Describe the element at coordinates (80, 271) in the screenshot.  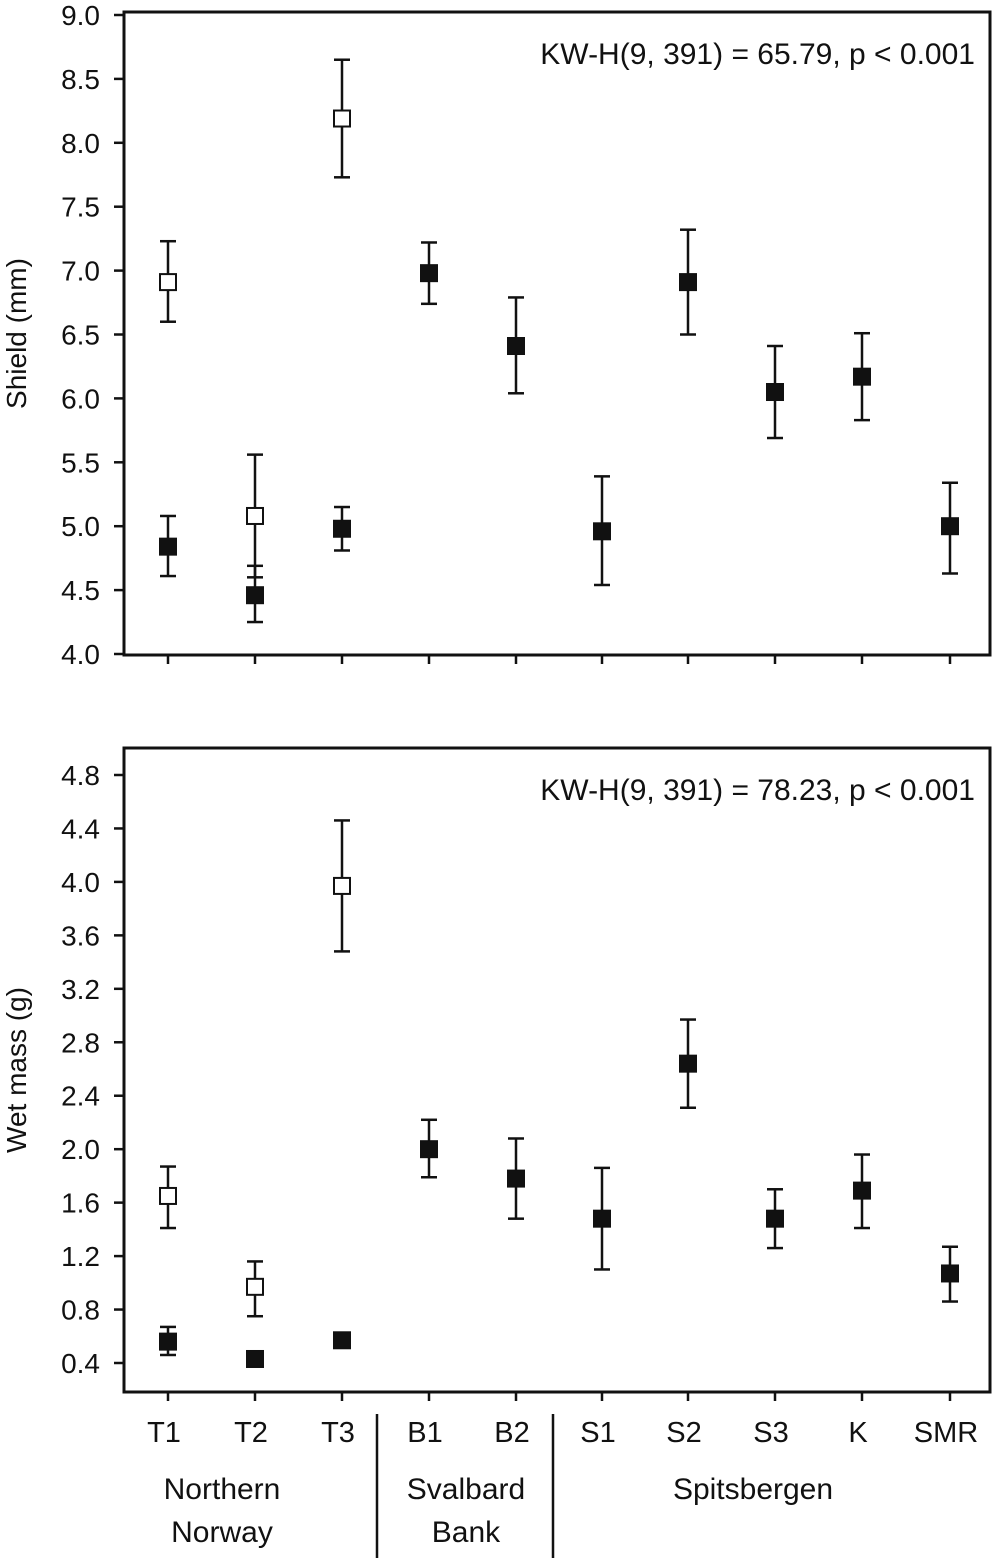
I see `y-tick-label: 7.0` at that location.